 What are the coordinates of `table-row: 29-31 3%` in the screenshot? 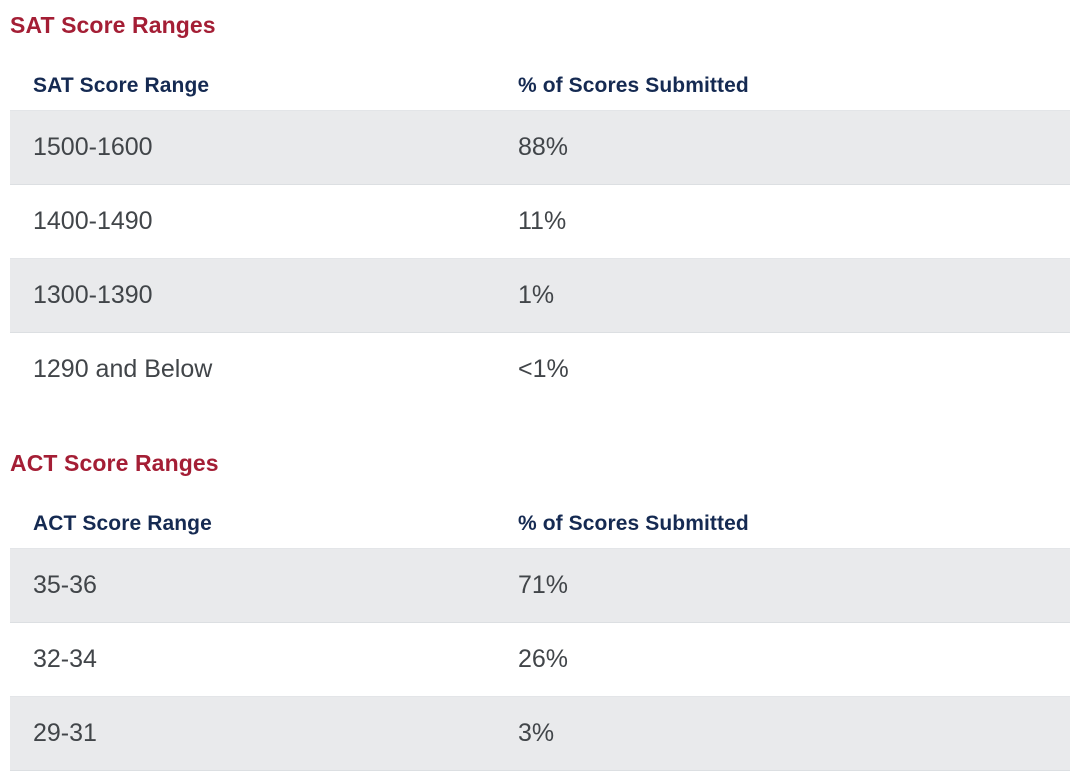 It's located at (540, 733).